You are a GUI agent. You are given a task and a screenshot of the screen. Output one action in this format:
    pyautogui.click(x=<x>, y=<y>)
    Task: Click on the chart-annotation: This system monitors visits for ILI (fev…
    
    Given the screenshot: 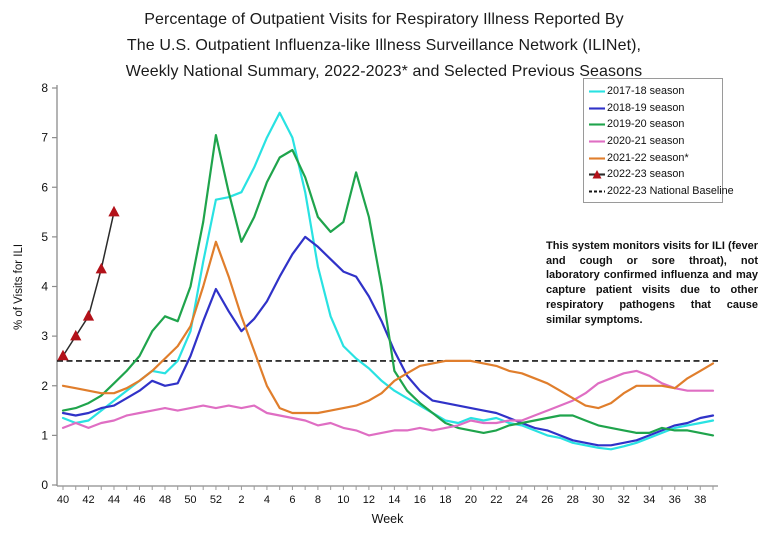 What is the action you would take?
    pyautogui.click(x=652, y=283)
    